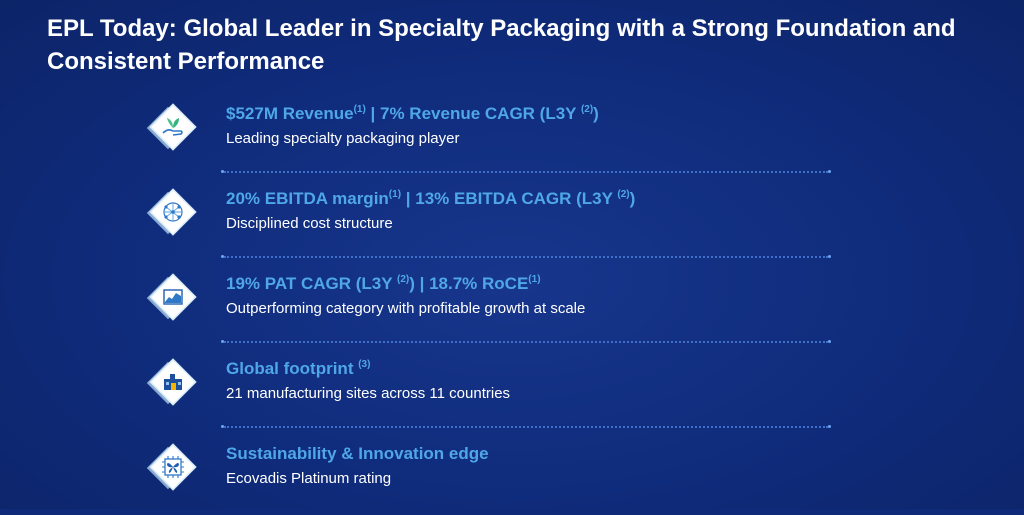  Describe the element at coordinates (172, 213) in the screenshot. I see `network-globe-icon` at that location.